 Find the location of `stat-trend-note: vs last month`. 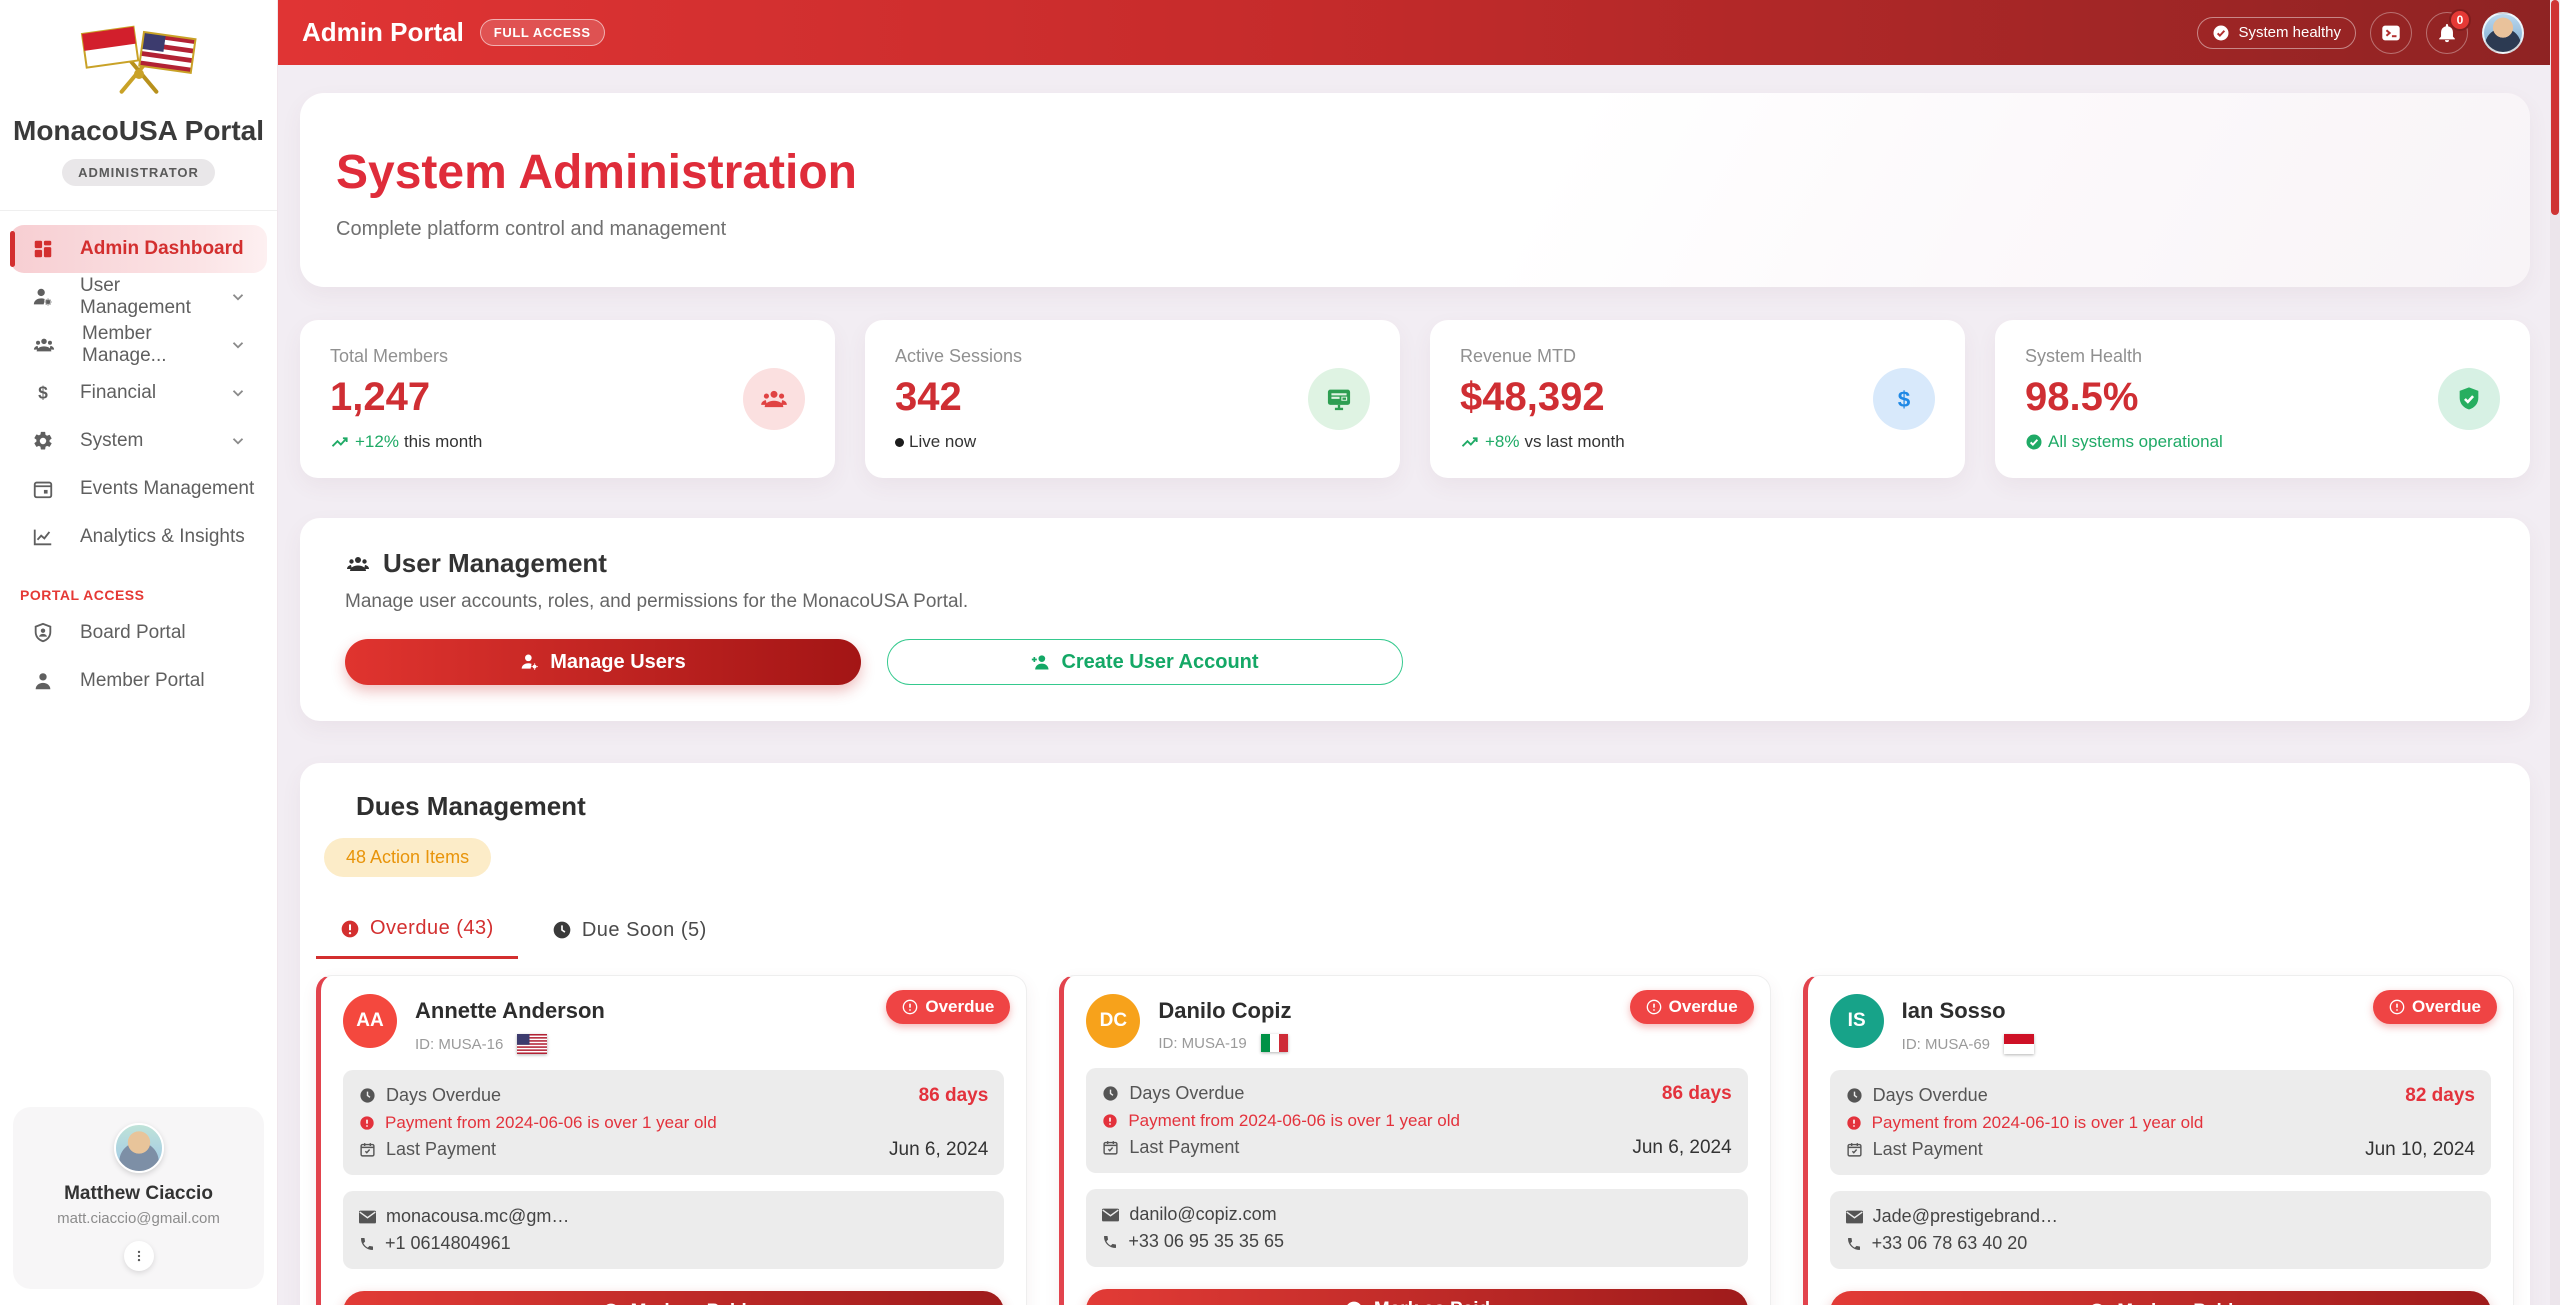

stat-trend-note: vs last month is located at coordinates (1574, 441).